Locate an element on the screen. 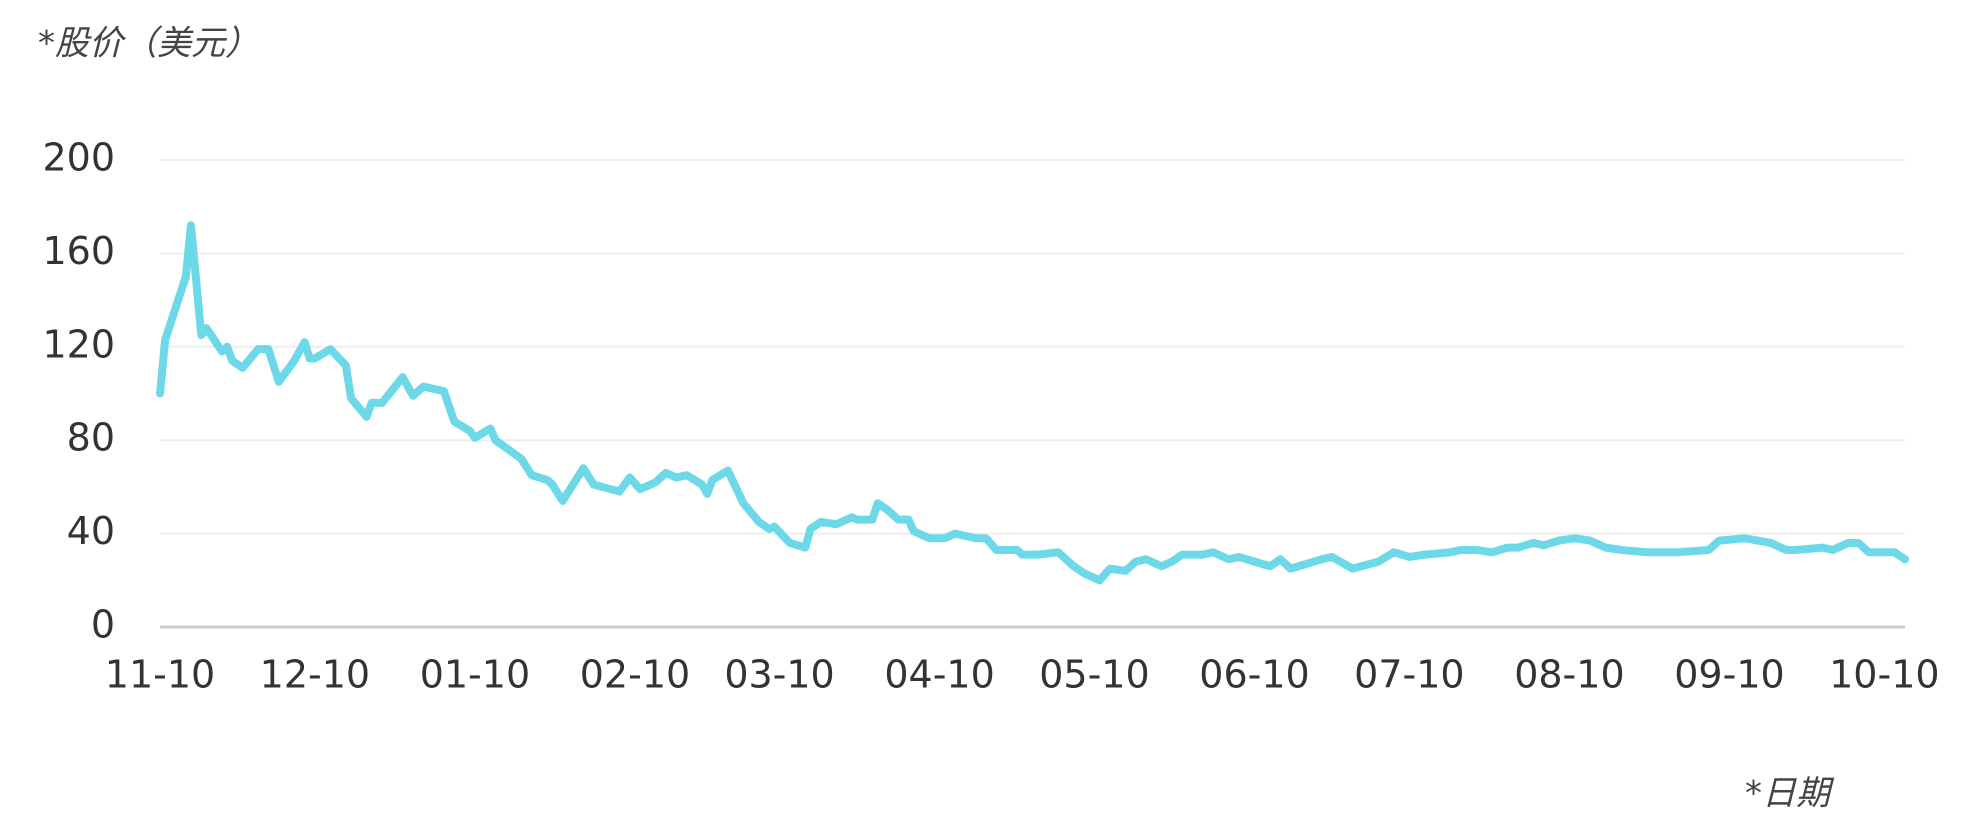 Image resolution: width=1975 pixels, height=835 pixels. y-tick-label: 0 is located at coordinates (103, 625).